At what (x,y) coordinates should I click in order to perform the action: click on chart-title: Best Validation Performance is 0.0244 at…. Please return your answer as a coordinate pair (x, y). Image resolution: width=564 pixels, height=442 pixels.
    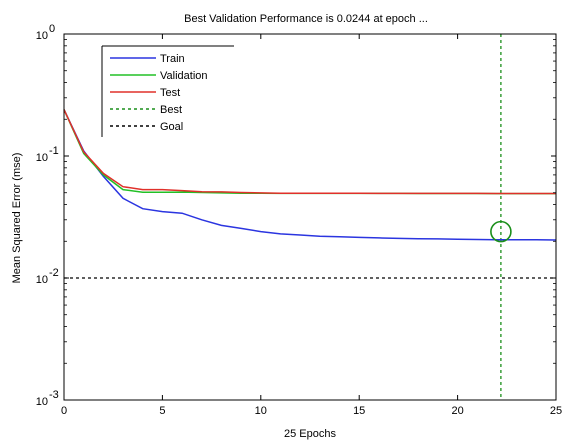
    Looking at the image, I should click on (306, 19).